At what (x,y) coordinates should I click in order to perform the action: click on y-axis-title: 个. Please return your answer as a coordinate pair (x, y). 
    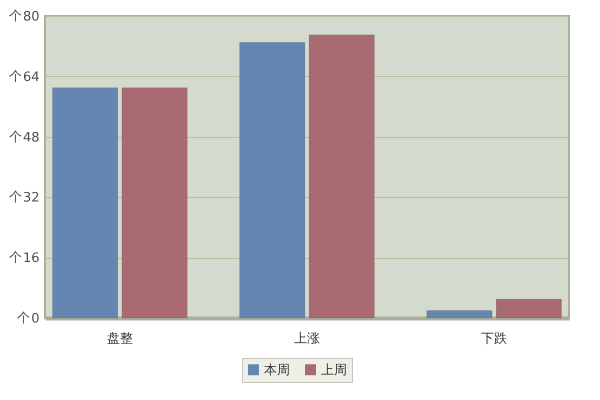
    Looking at the image, I should click on (23, 318).